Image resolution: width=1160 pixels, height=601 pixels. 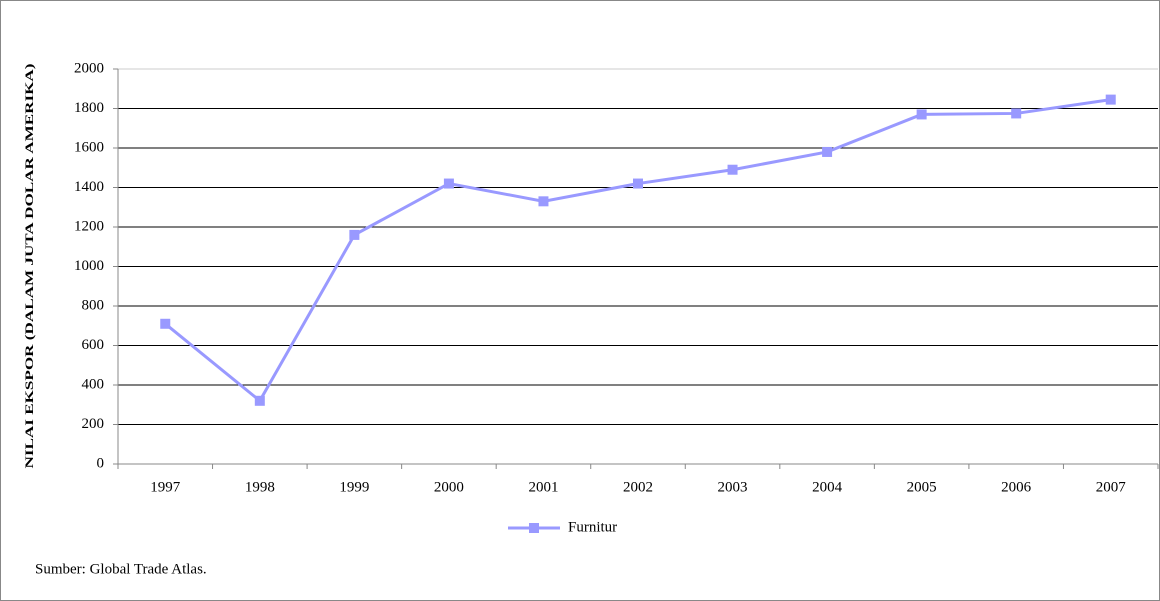 I want to click on x-tick-label: 2000, so click(x=449, y=487).